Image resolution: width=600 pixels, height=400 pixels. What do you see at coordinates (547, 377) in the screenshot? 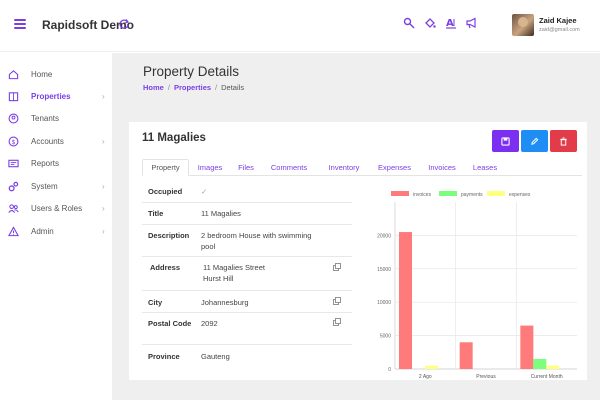
I see `x-tick-label: Current Month` at bounding box center [547, 377].